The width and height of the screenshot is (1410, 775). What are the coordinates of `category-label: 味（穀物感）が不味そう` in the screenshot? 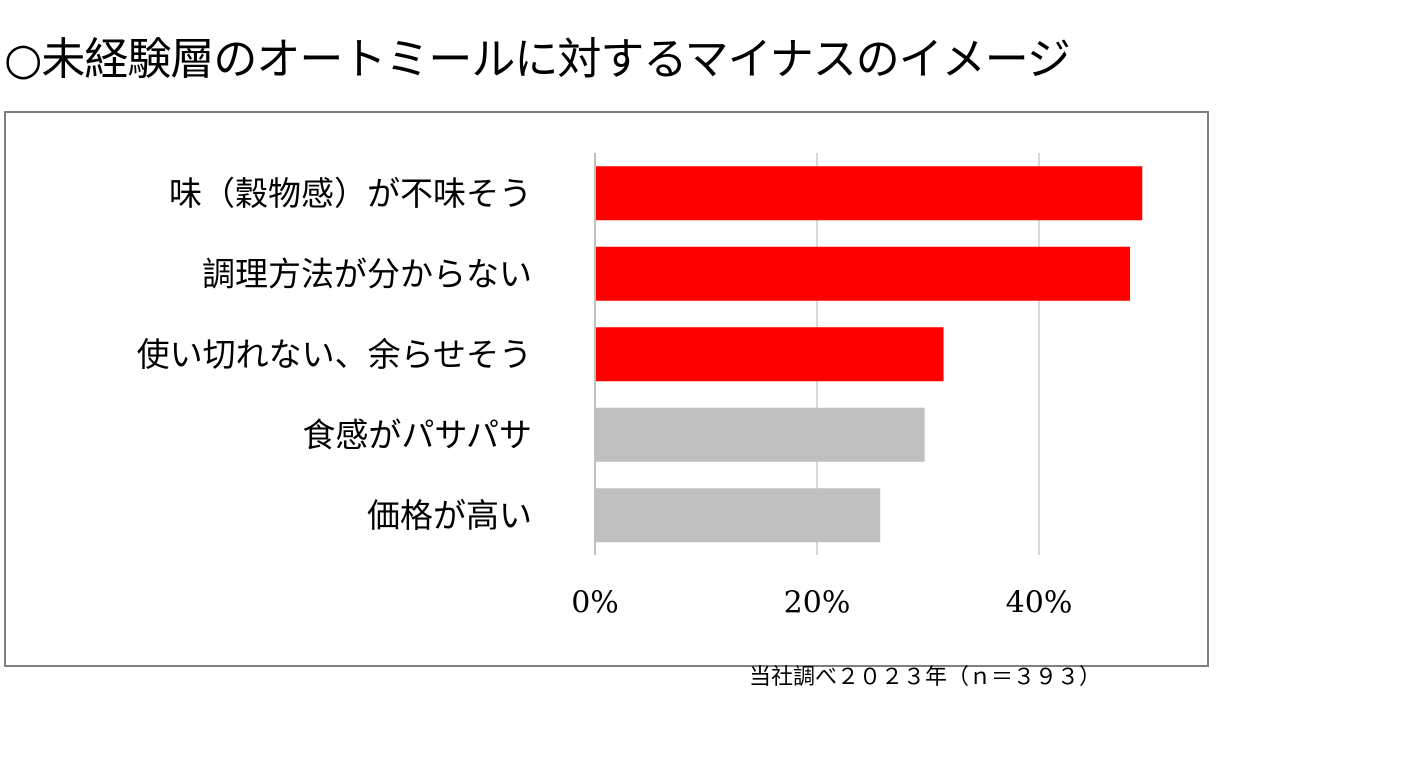 It's located at (350, 193).